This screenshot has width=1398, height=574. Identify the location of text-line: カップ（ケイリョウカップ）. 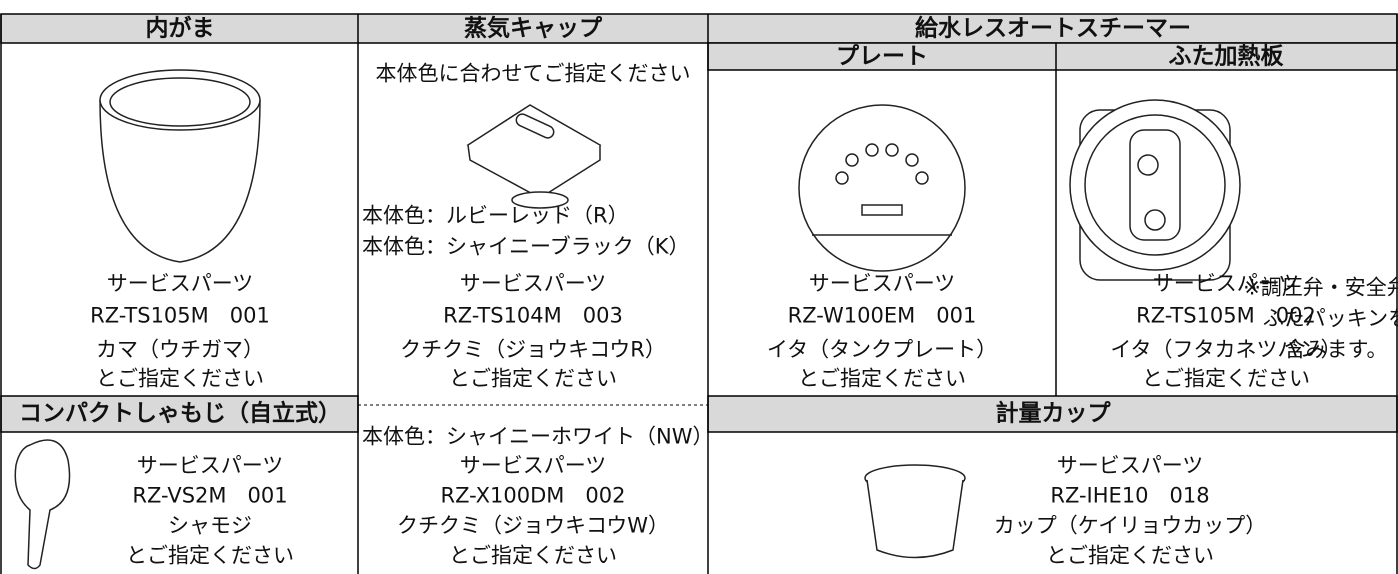
(1130, 525).